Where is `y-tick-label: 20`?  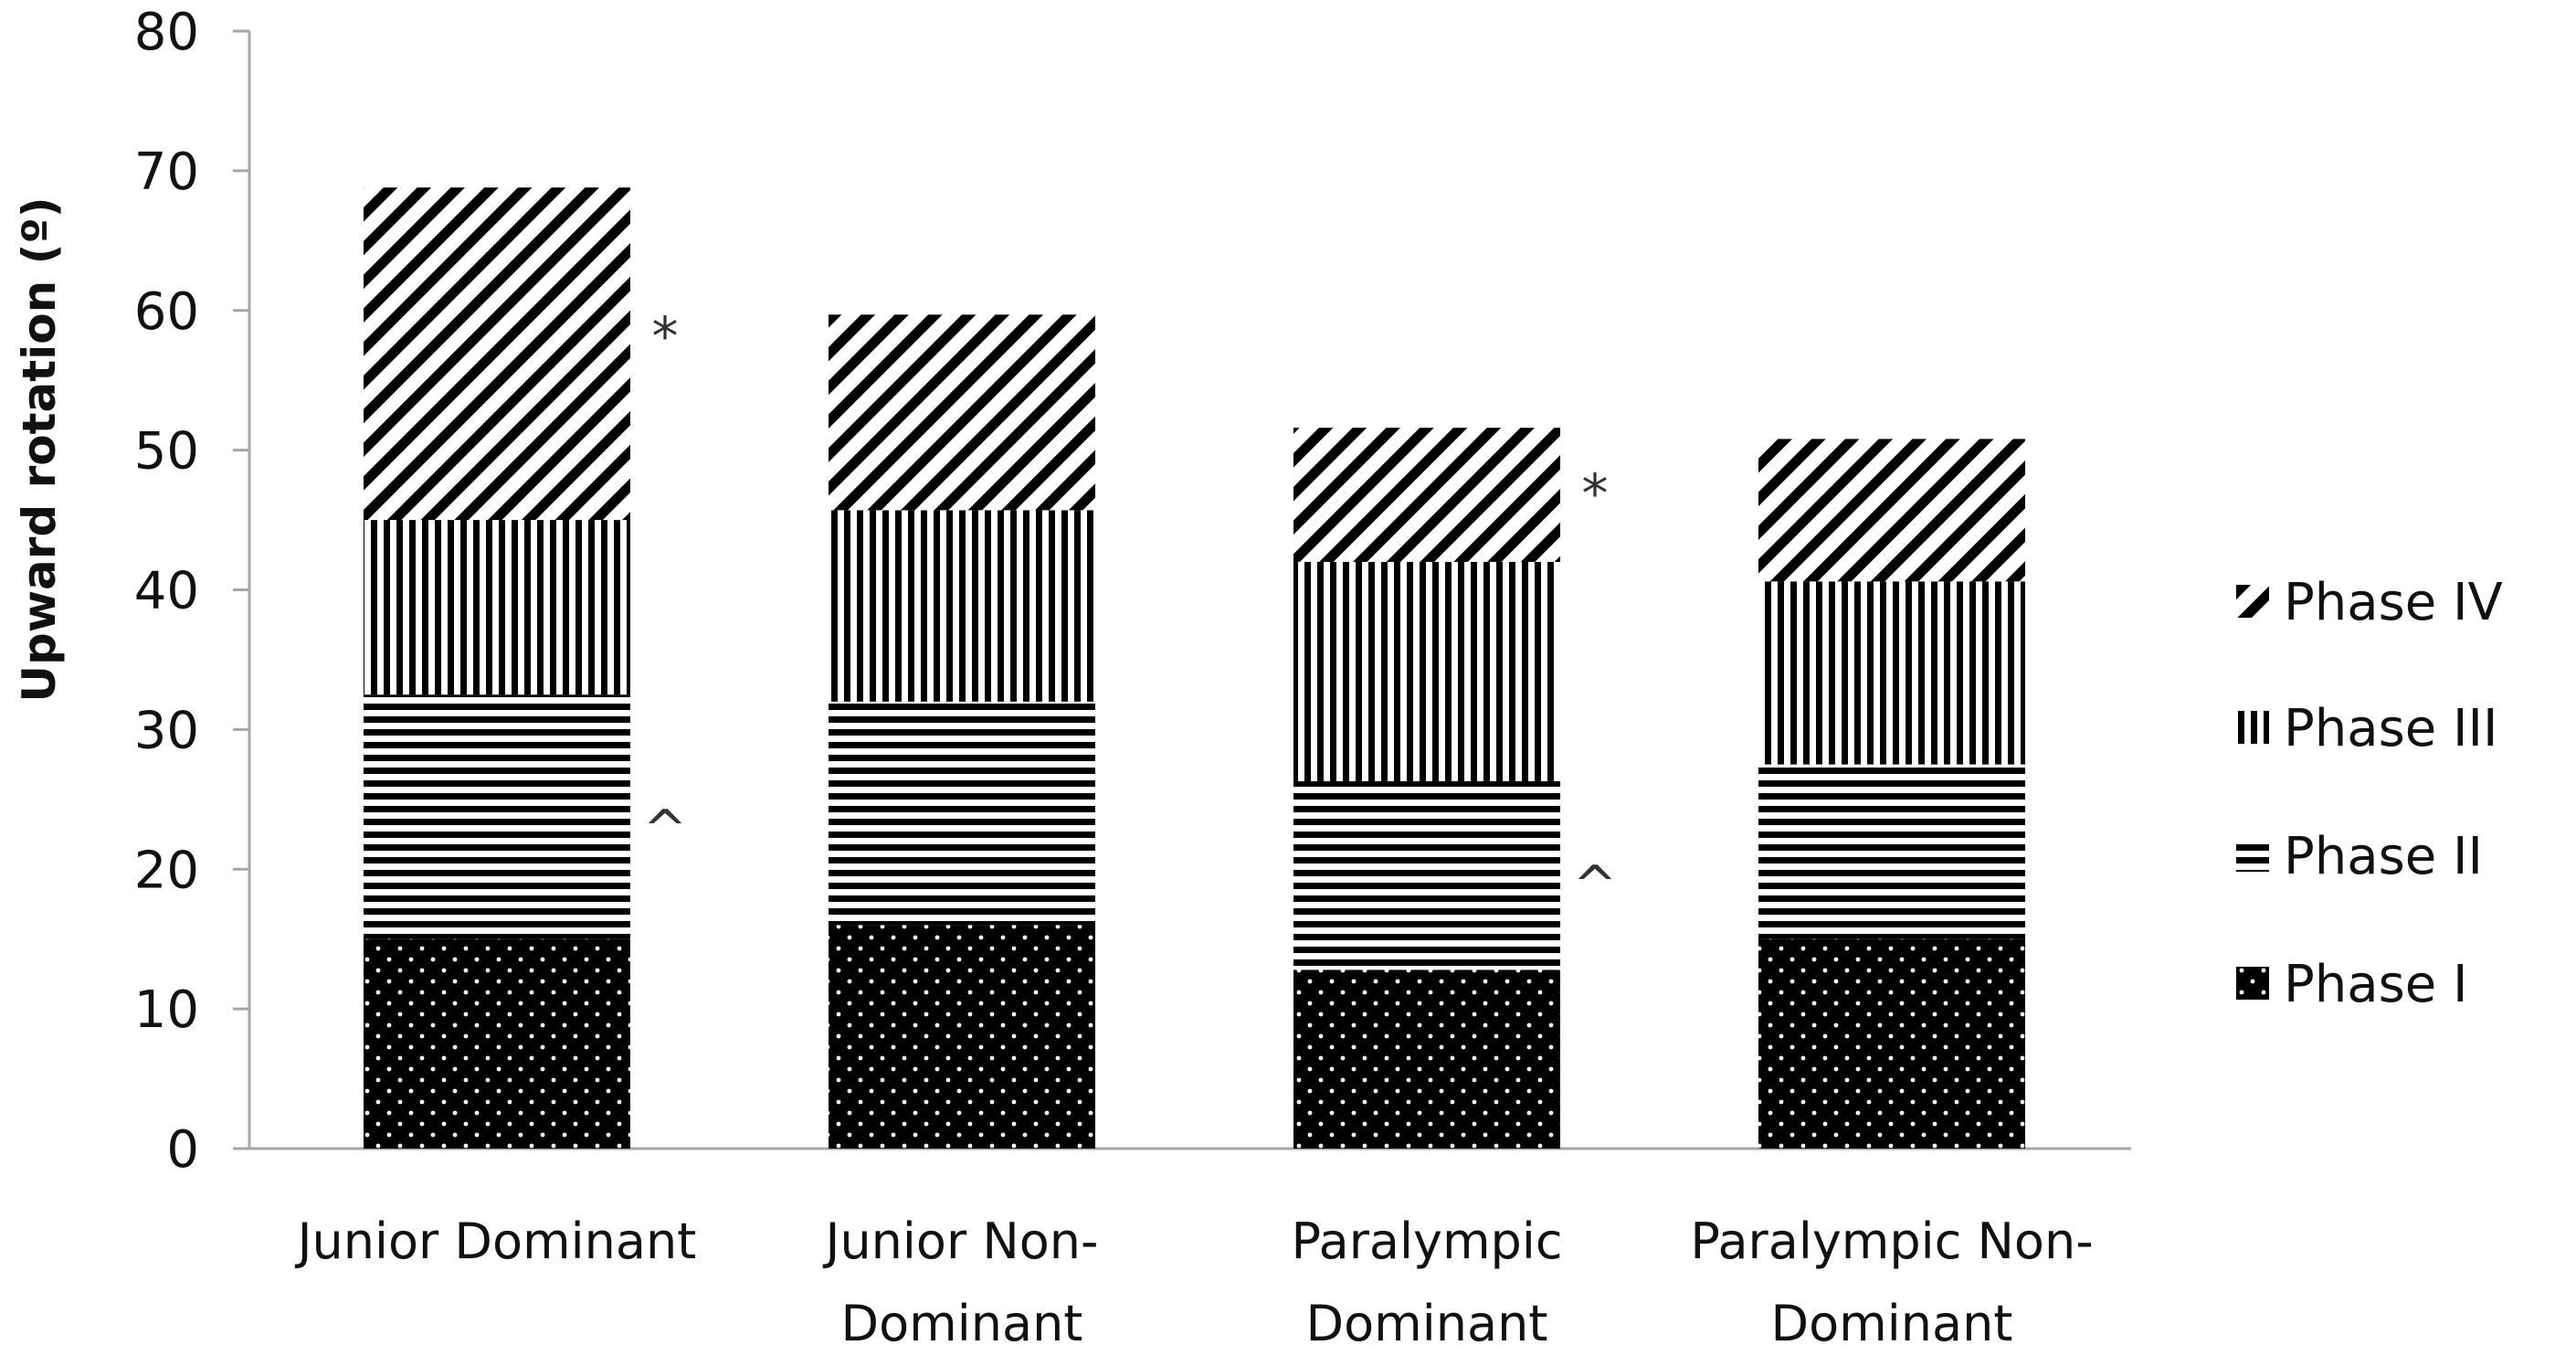
y-tick-label: 20 is located at coordinates (166, 870).